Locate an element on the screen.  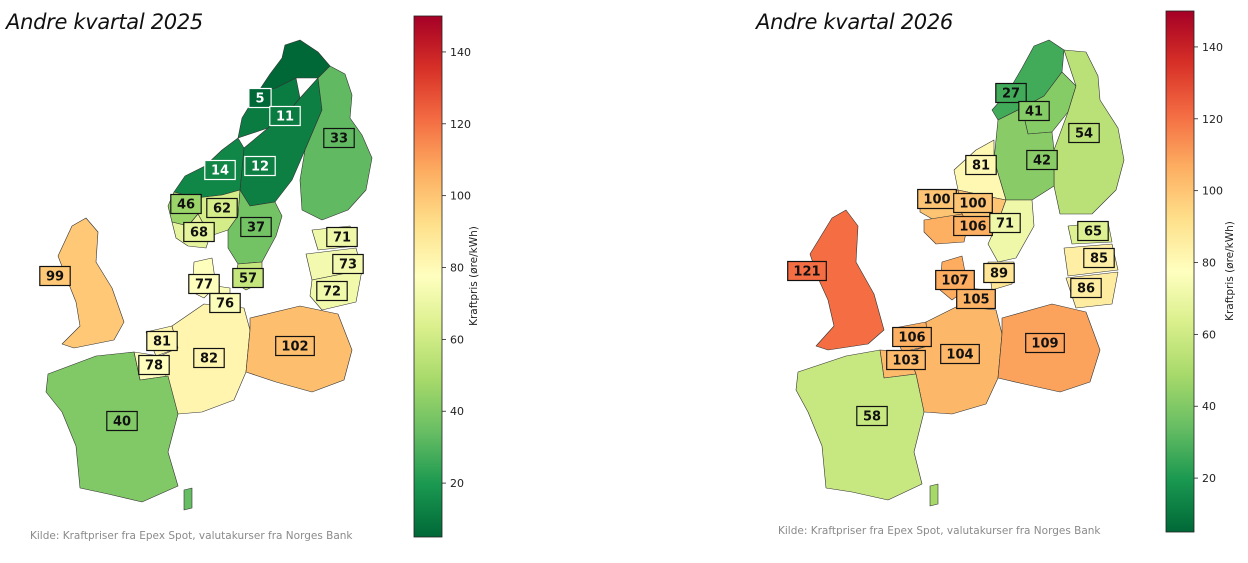
price-label-de: 104 is located at coordinates (960, 354).